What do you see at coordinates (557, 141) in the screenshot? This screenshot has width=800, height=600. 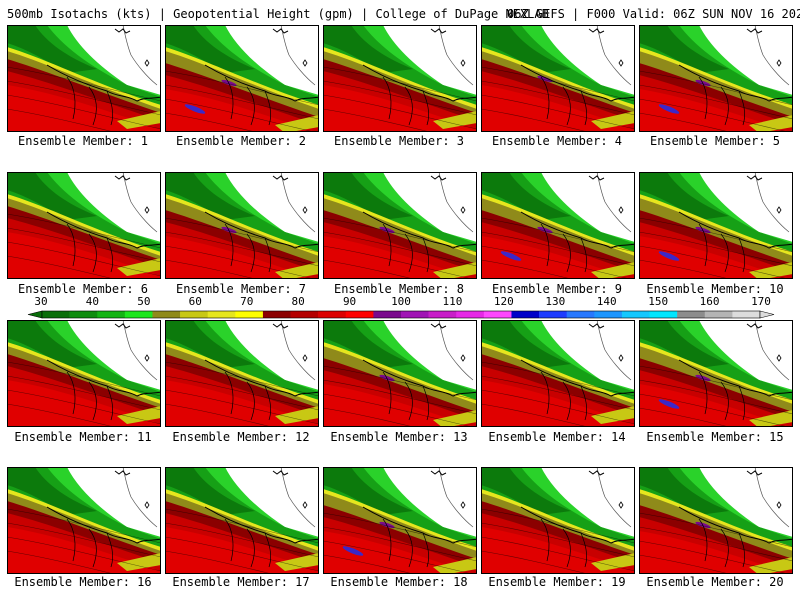 I see `ensemble-member-label: Ensemble Member: 4` at bounding box center [557, 141].